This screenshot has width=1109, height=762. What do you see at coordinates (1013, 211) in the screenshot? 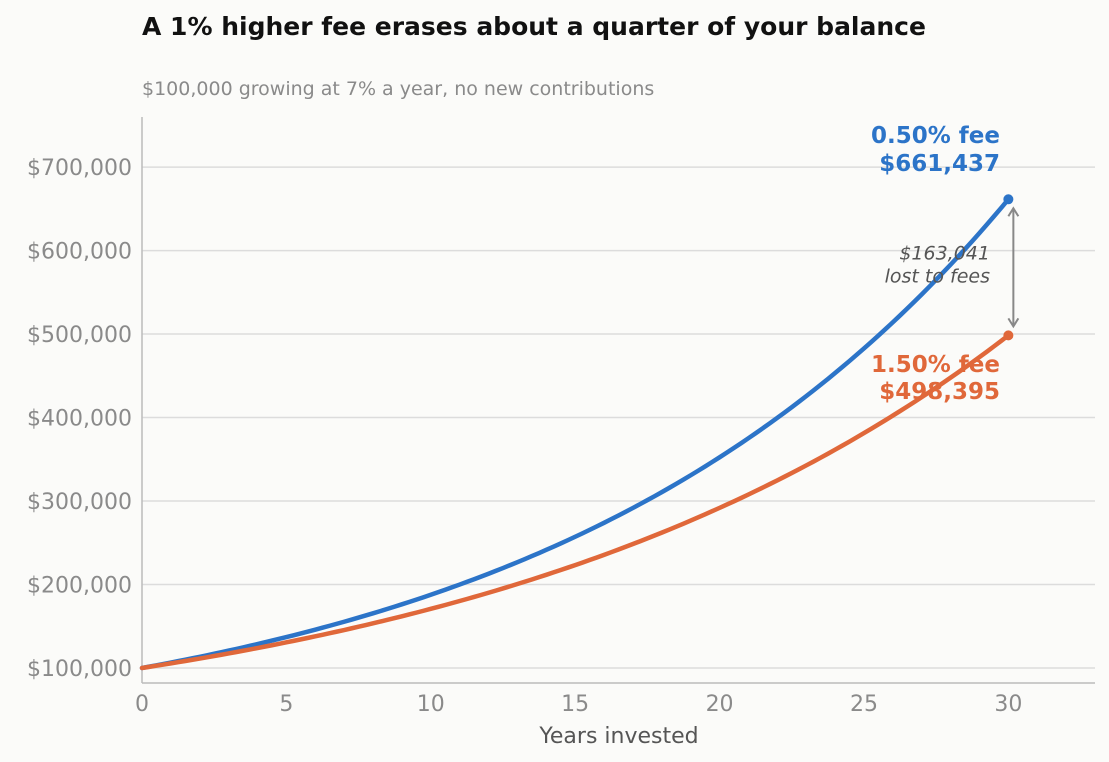
I see `gap-arrow-head-top` at bounding box center [1013, 211].